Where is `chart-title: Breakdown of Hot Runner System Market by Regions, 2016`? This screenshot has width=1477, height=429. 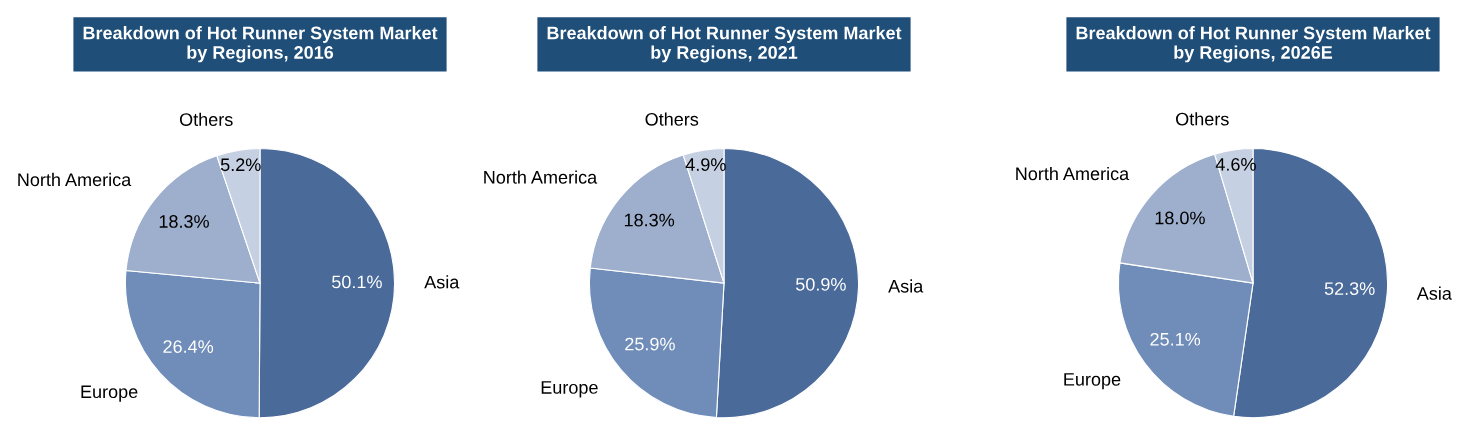
chart-title: Breakdown of Hot Runner System Market by Regions, 2016 is located at coordinates (260, 44).